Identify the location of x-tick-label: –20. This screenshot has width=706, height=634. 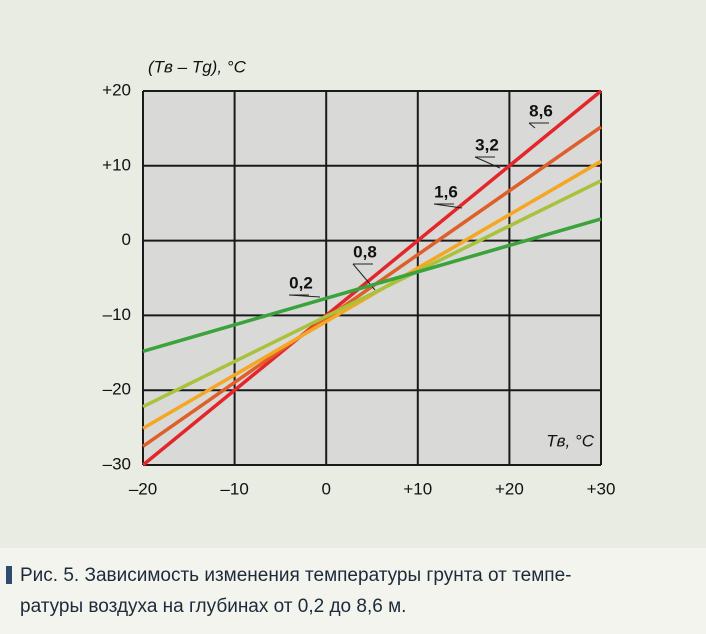
(143, 488).